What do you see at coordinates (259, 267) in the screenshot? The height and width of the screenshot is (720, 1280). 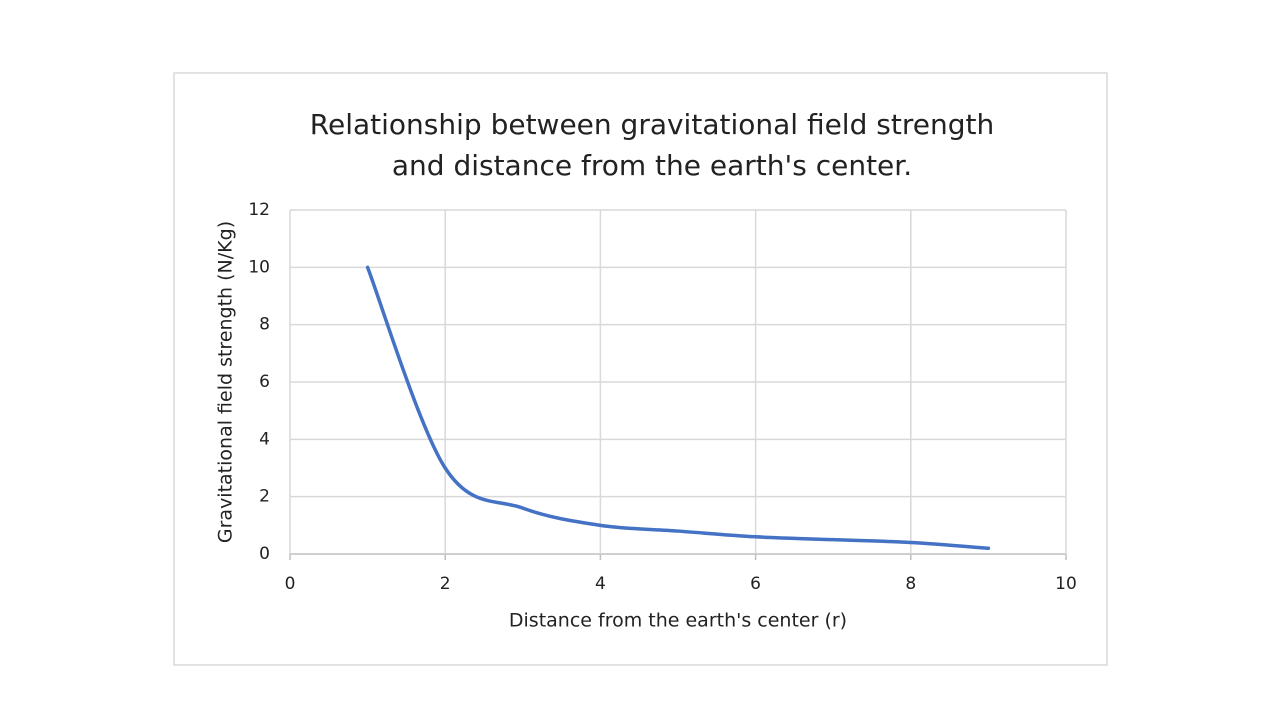 I see `y-tick-label: 10` at bounding box center [259, 267].